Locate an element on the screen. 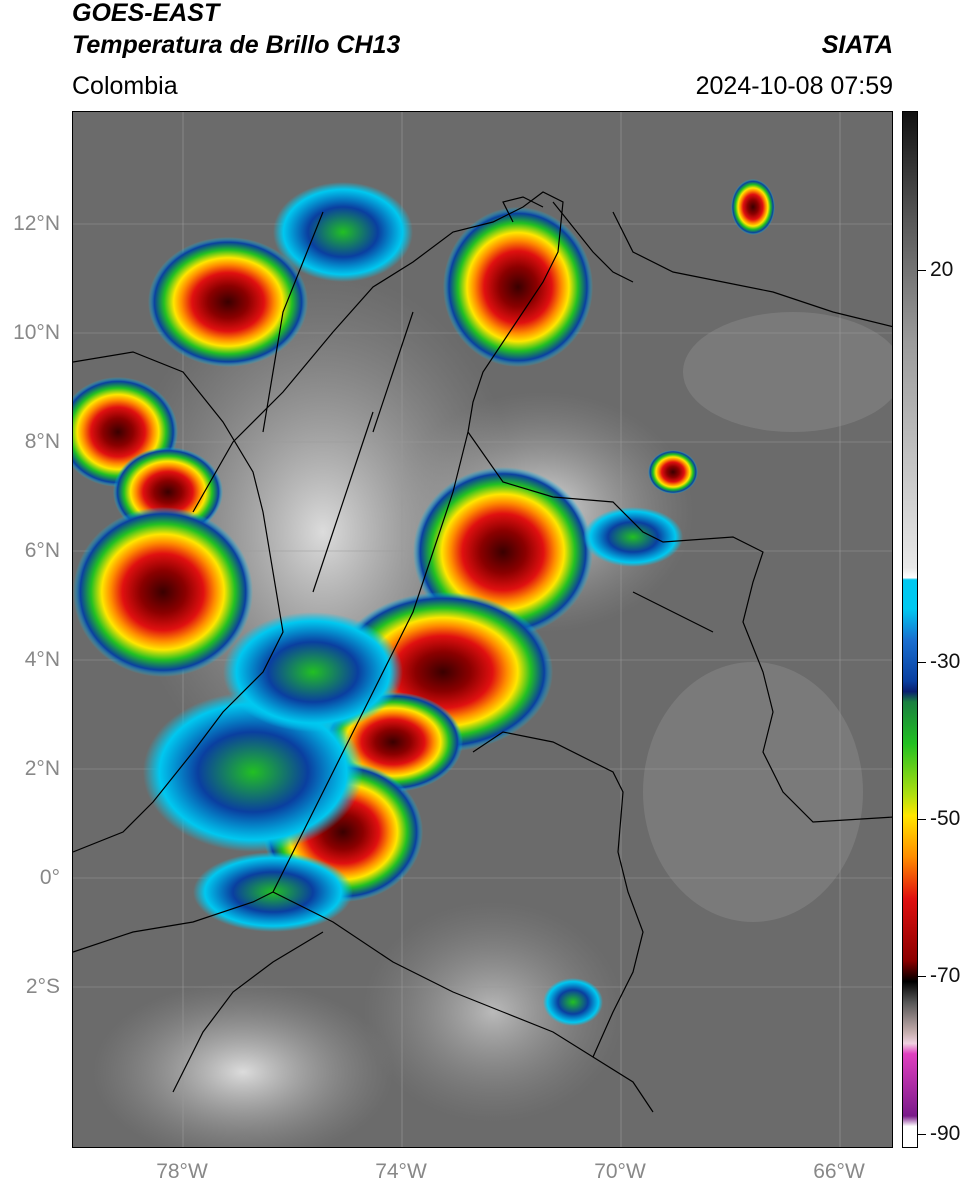 The height and width of the screenshot is (1190, 966). lat-label: 2°S is located at coordinates (42, 986).